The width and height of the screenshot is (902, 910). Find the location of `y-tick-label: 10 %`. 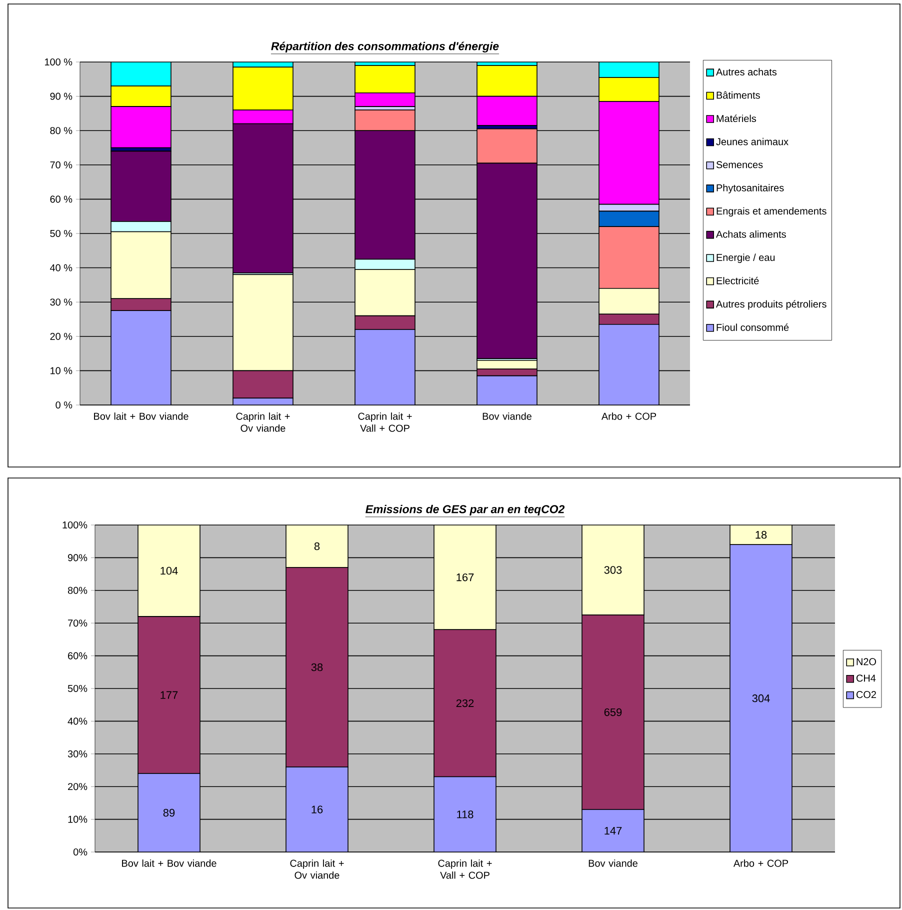

y-tick-label: 10 % is located at coordinates (61, 370).